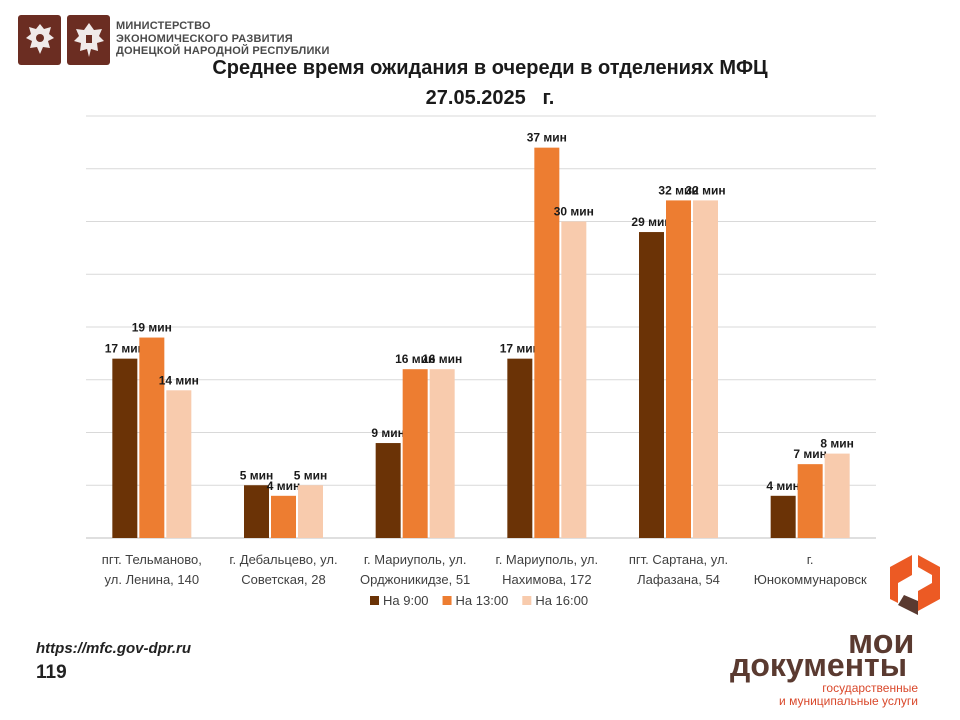 Image resolution: width=960 pixels, height=720 pixels. I want to click on data-label: 8 мин, so click(837, 444).